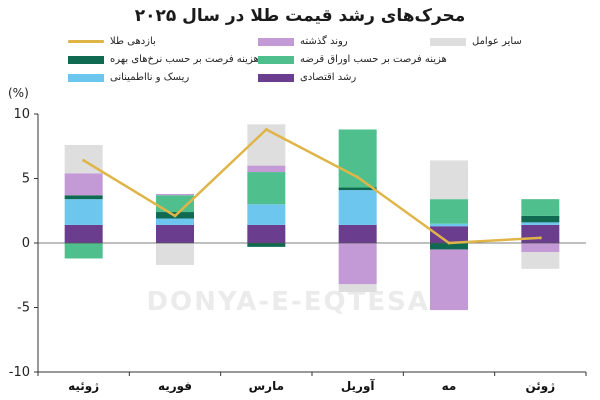 The width and height of the screenshot is (600, 400). I want to click on y-axis-unit: (%), so click(18, 93).